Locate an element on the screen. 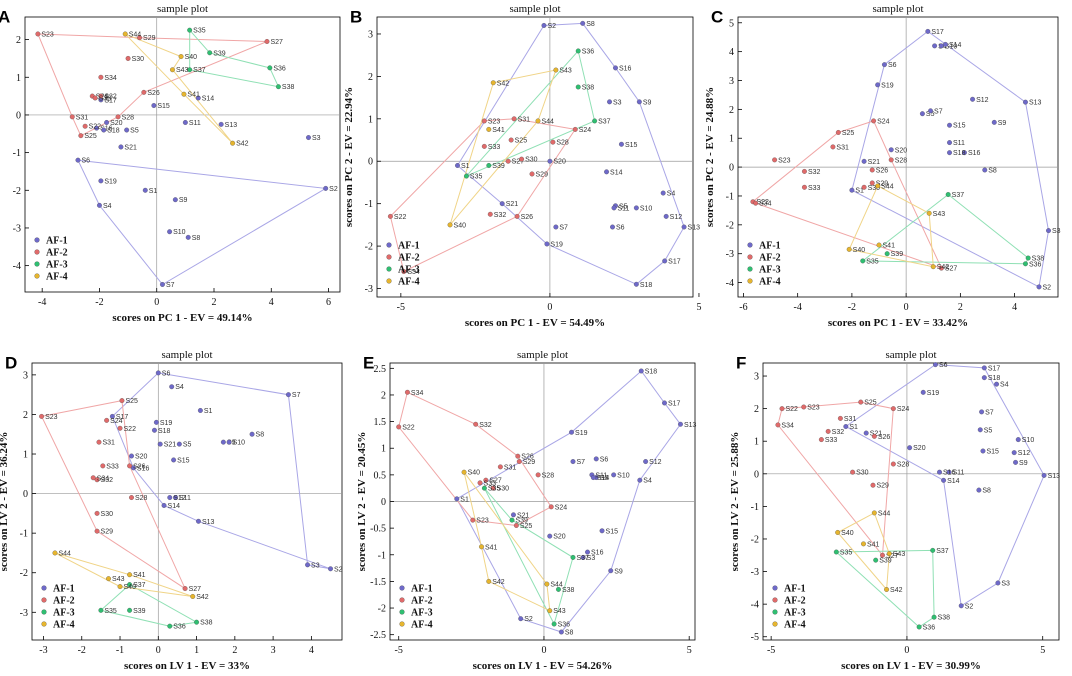 The width and height of the screenshot is (1072, 676). y-tick-label: -1 is located at coordinates (369, 204).